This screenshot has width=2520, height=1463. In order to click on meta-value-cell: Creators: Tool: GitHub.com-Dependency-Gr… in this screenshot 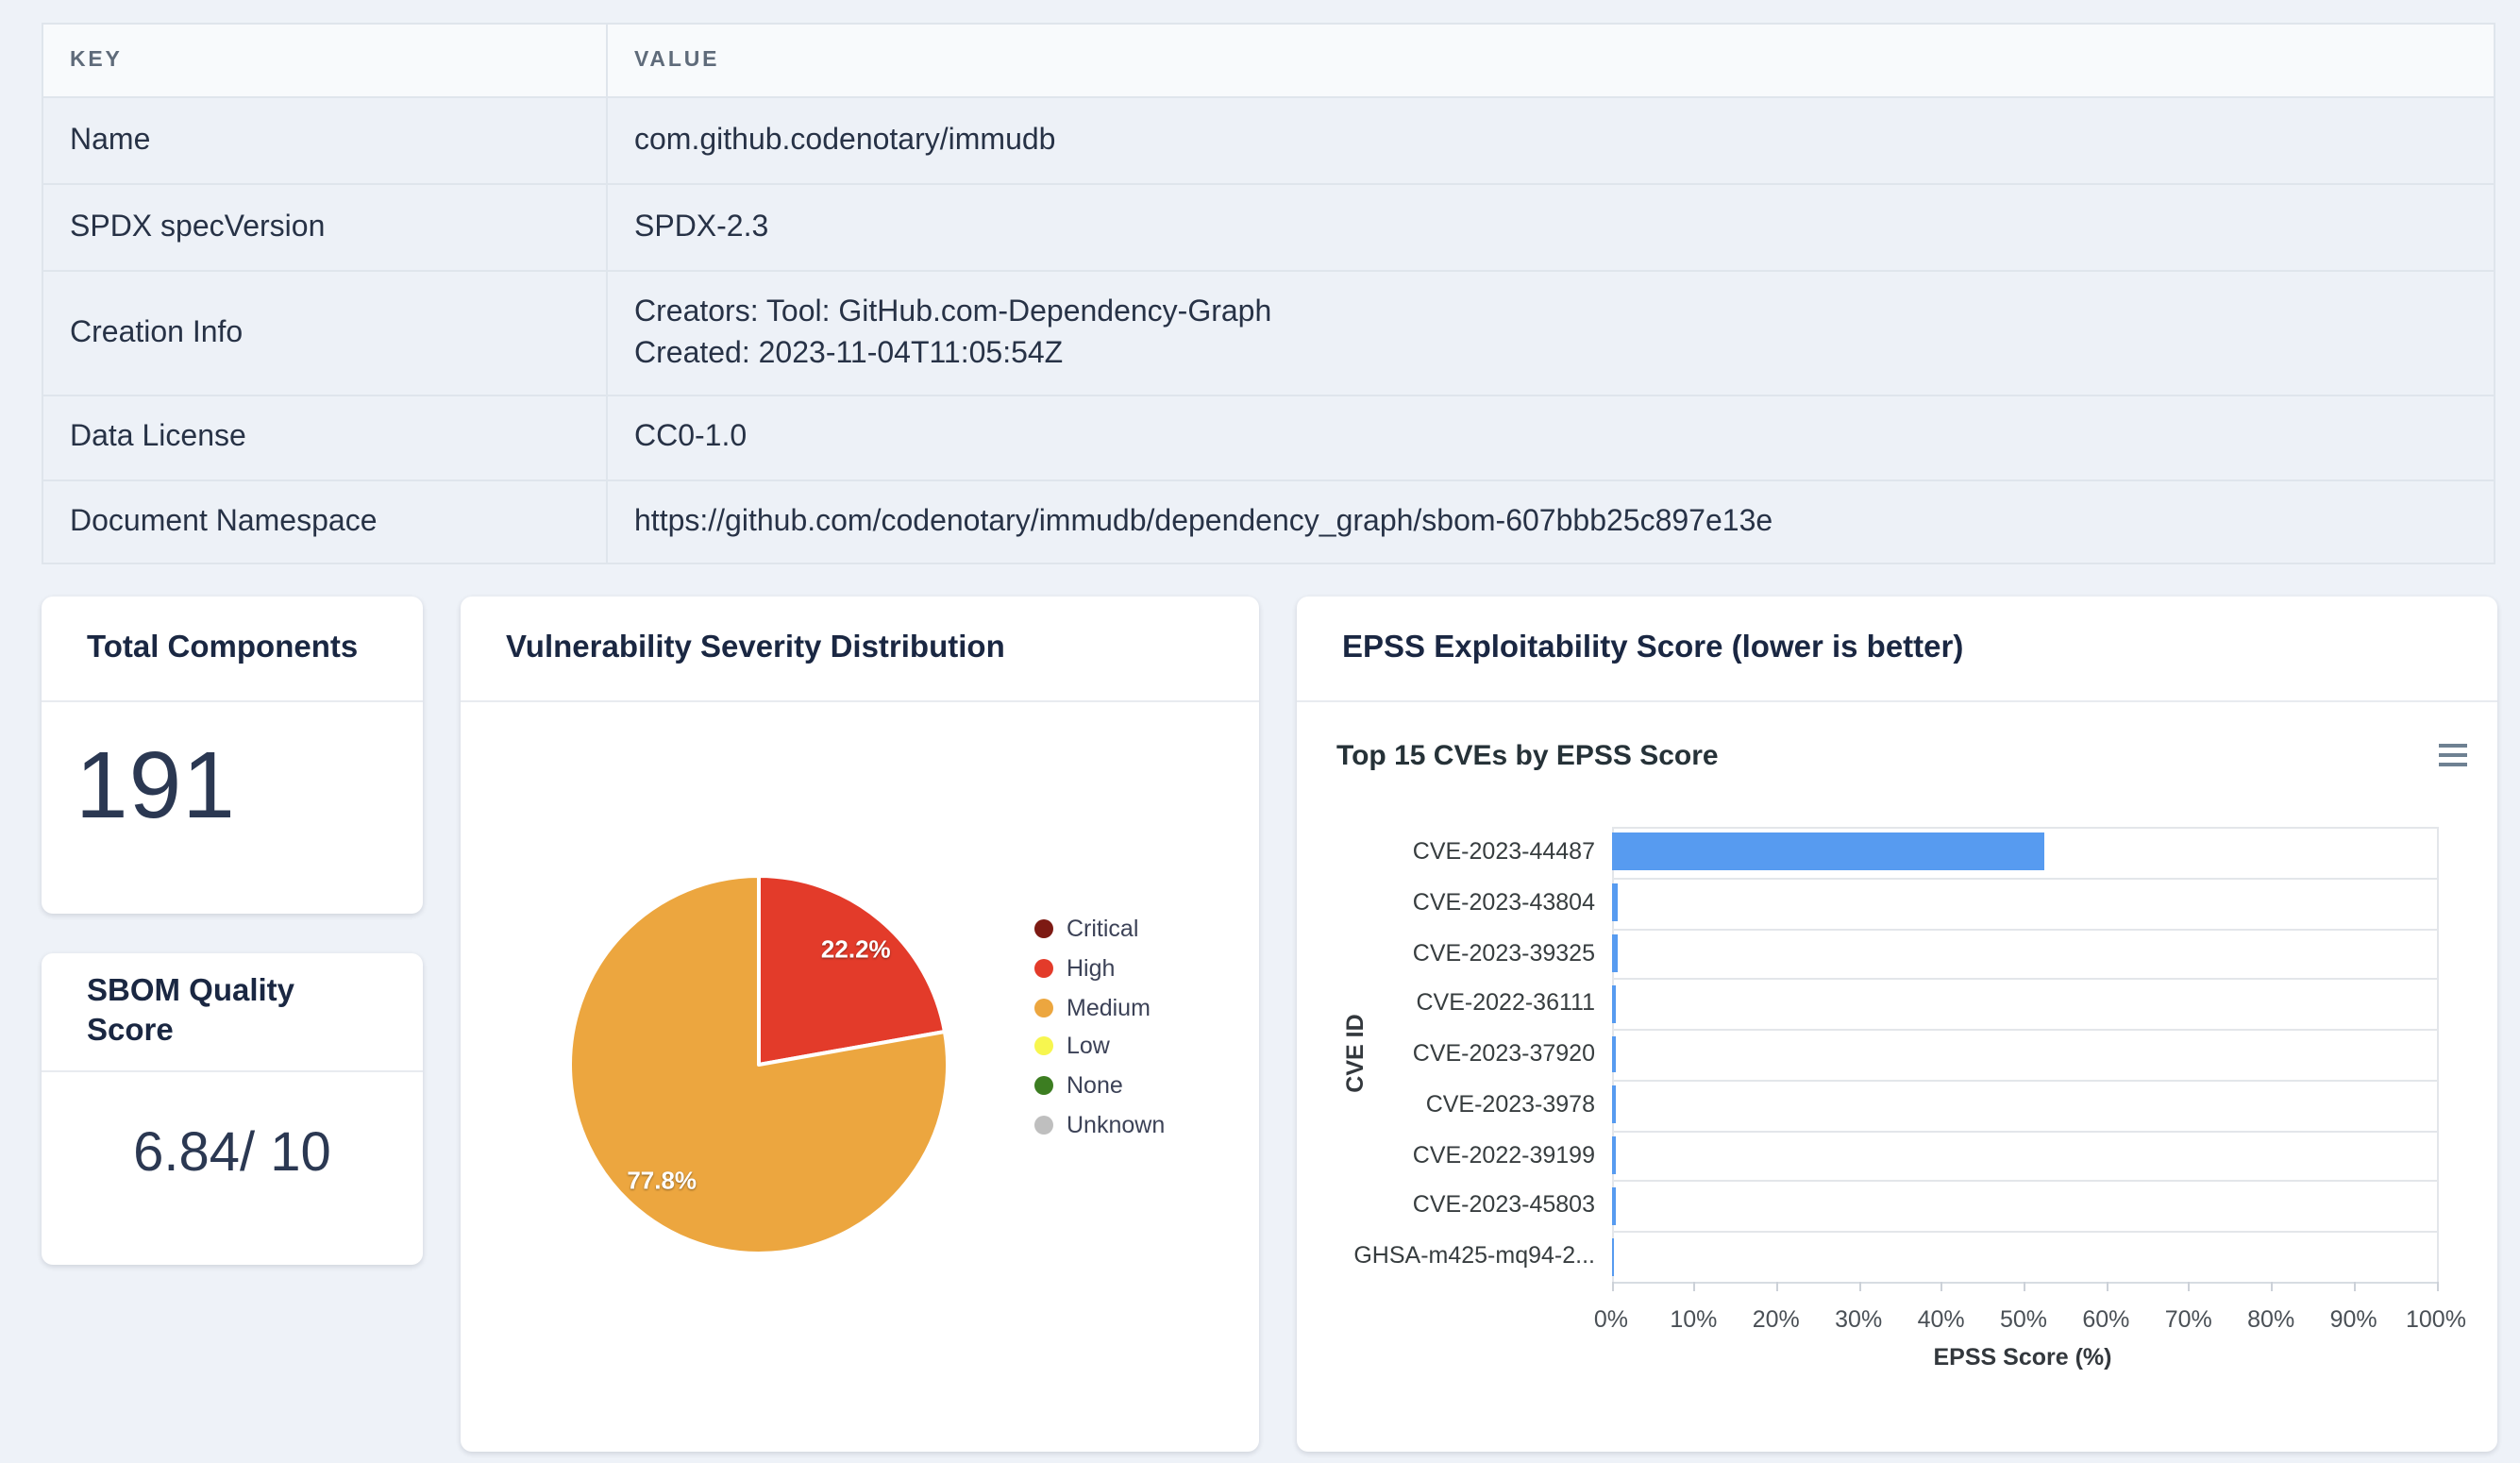, I will do `click(1550, 333)`.